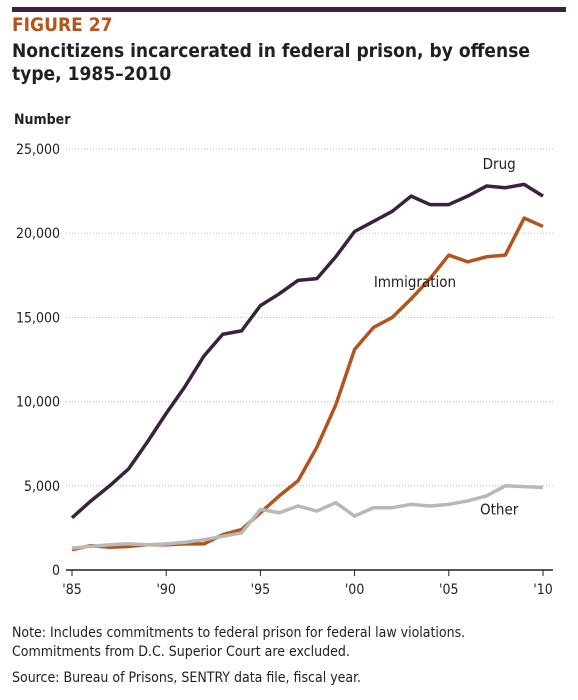 This screenshot has height=700, width=578. Describe the element at coordinates (354, 590) in the screenshot. I see `x-tick-label: '00` at that location.